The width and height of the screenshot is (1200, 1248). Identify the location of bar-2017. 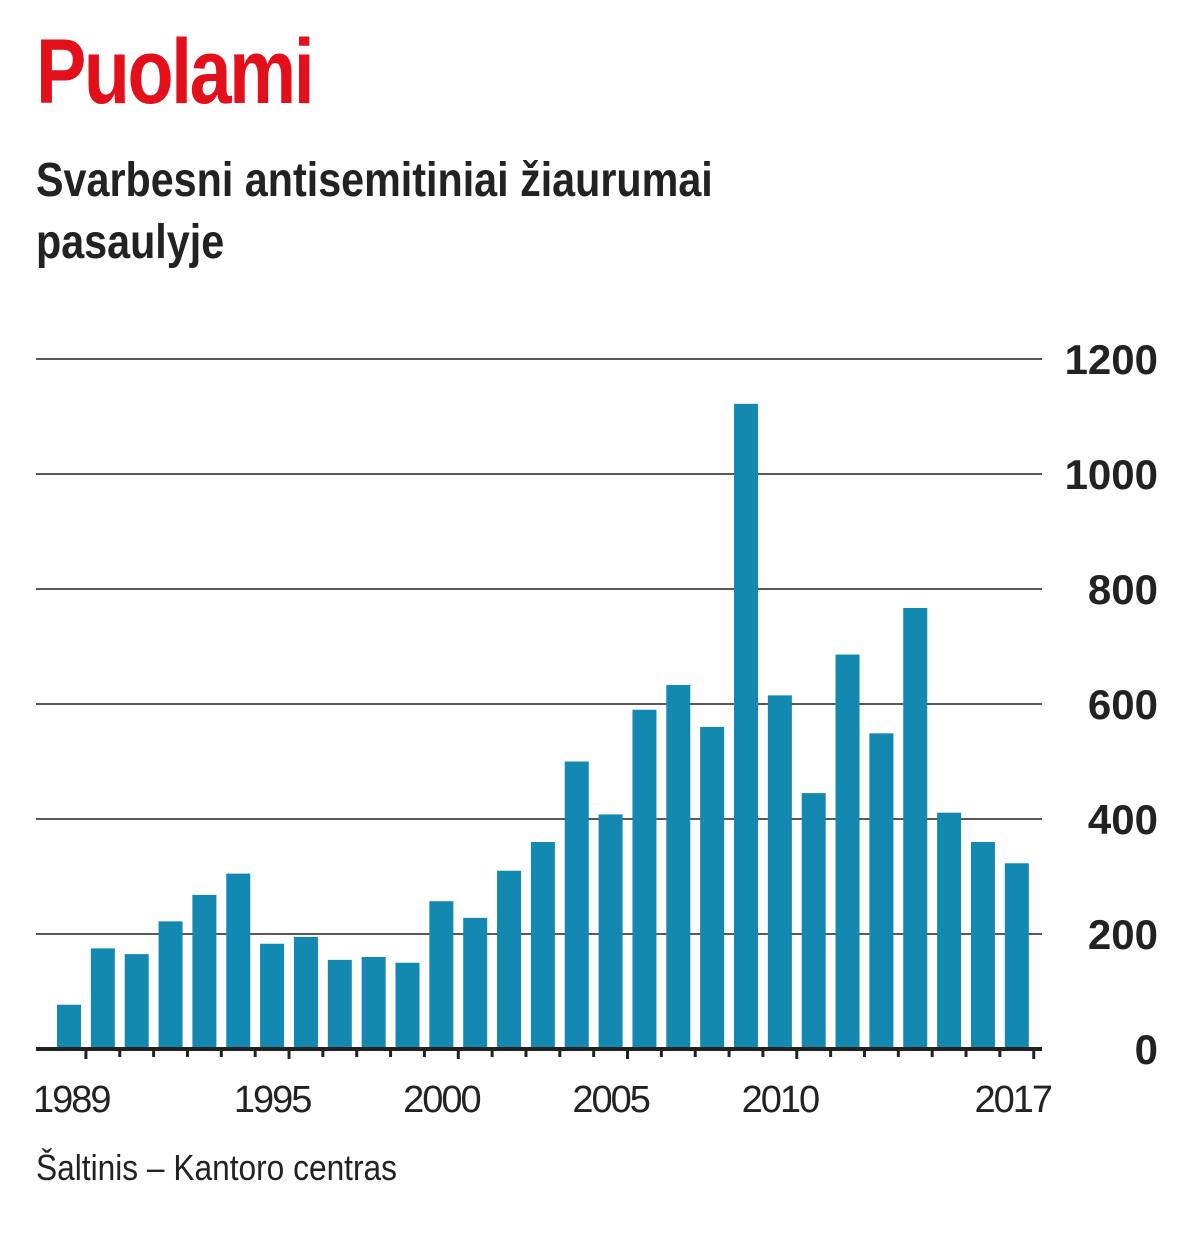
(1016, 956).